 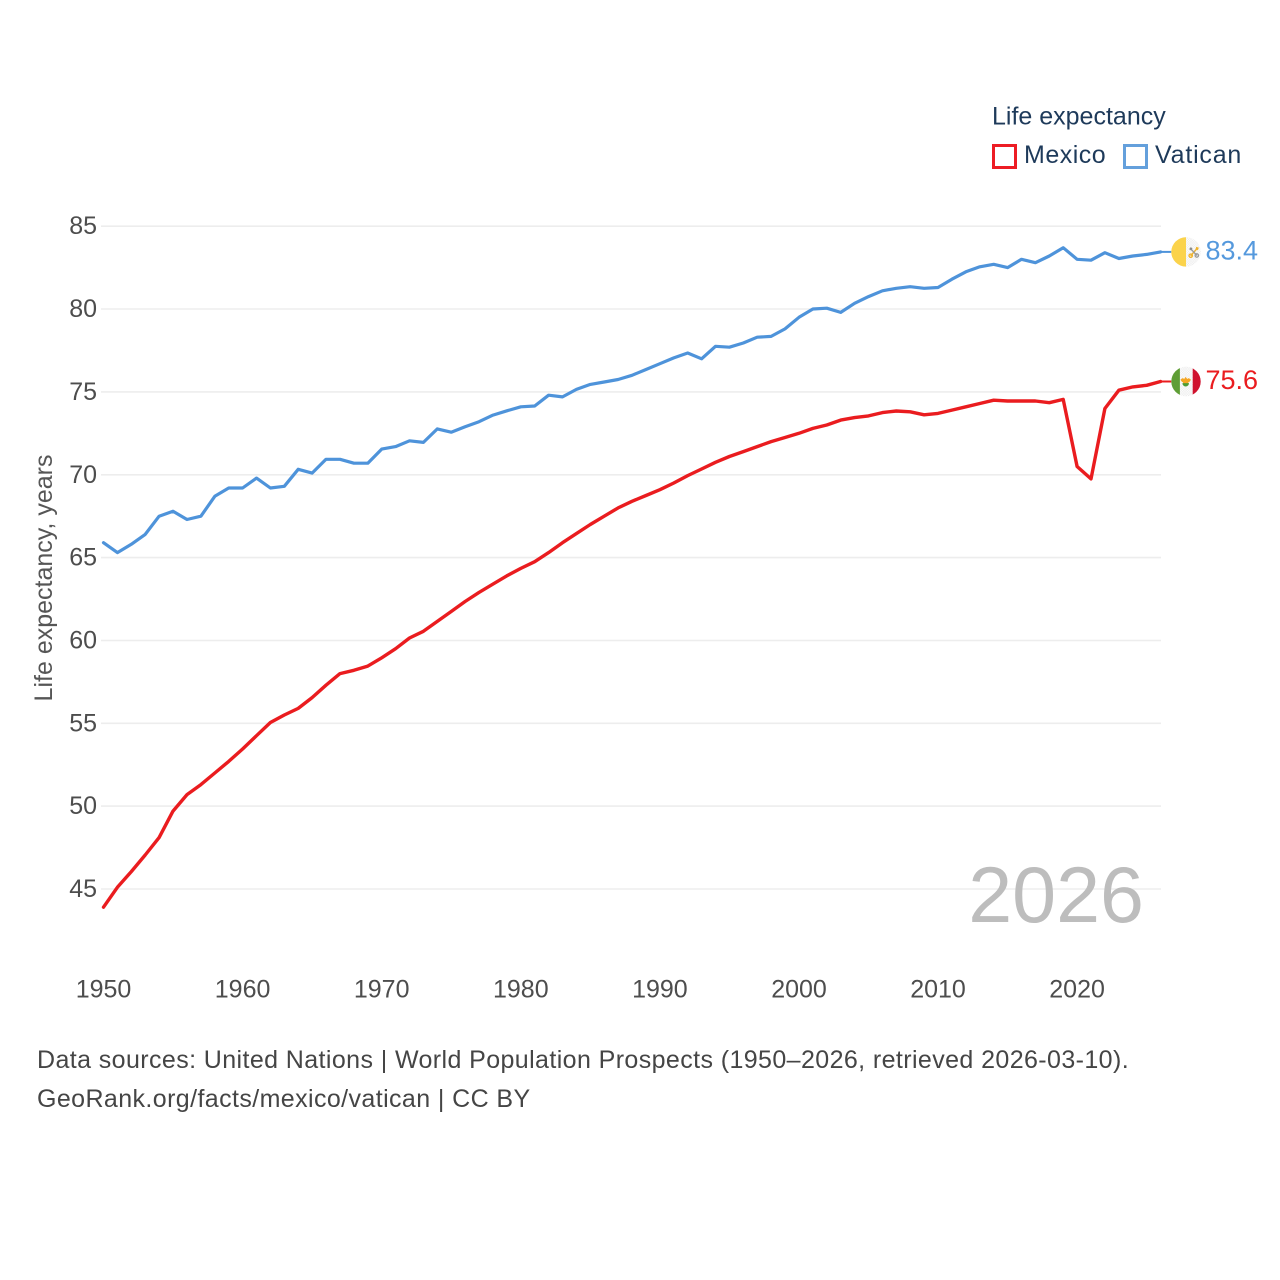 I want to click on svg-text: 45, so click(x=83, y=889).